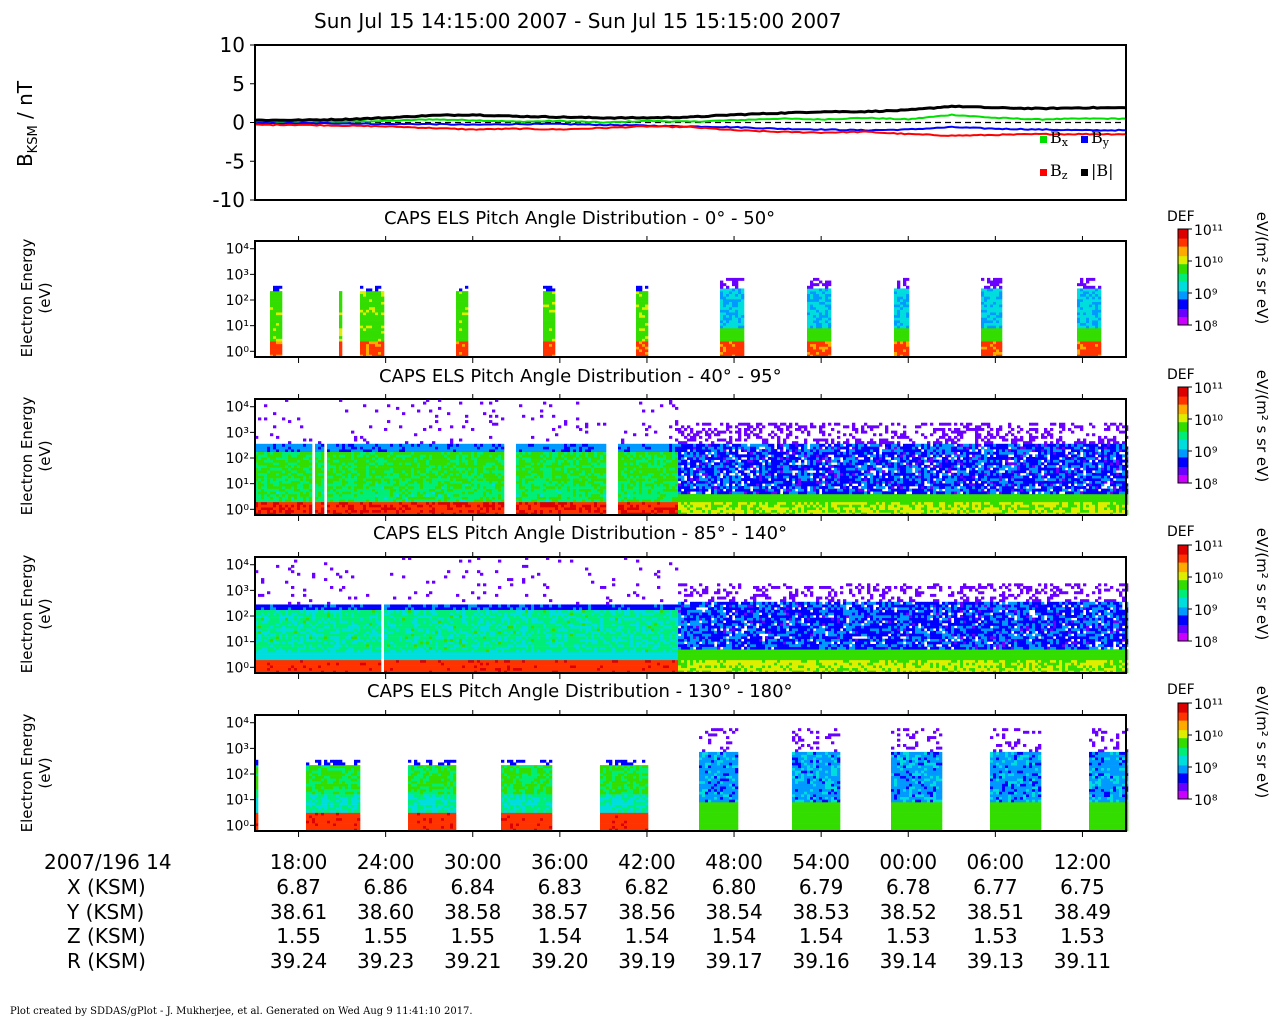 This screenshot has height=1024, width=1280. What do you see at coordinates (995, 961) in the screenshot?
I see `ephemeris-value: 39.13` at bounding box center [995, 961].